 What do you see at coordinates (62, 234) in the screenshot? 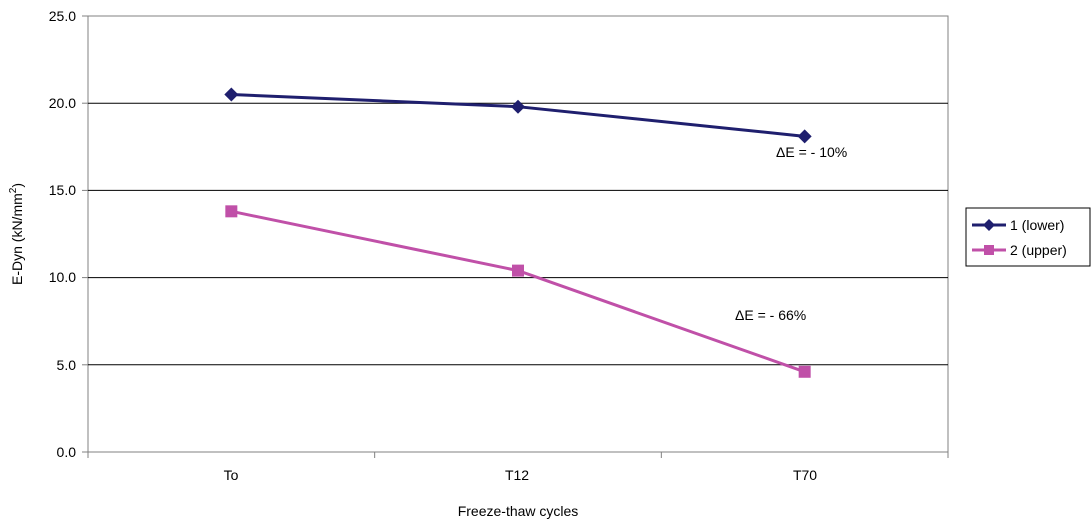
I see `y-tick-labels: 0.0 5.0 10.0 15.0 20.0 25.0` at bounding box center [62, 234].